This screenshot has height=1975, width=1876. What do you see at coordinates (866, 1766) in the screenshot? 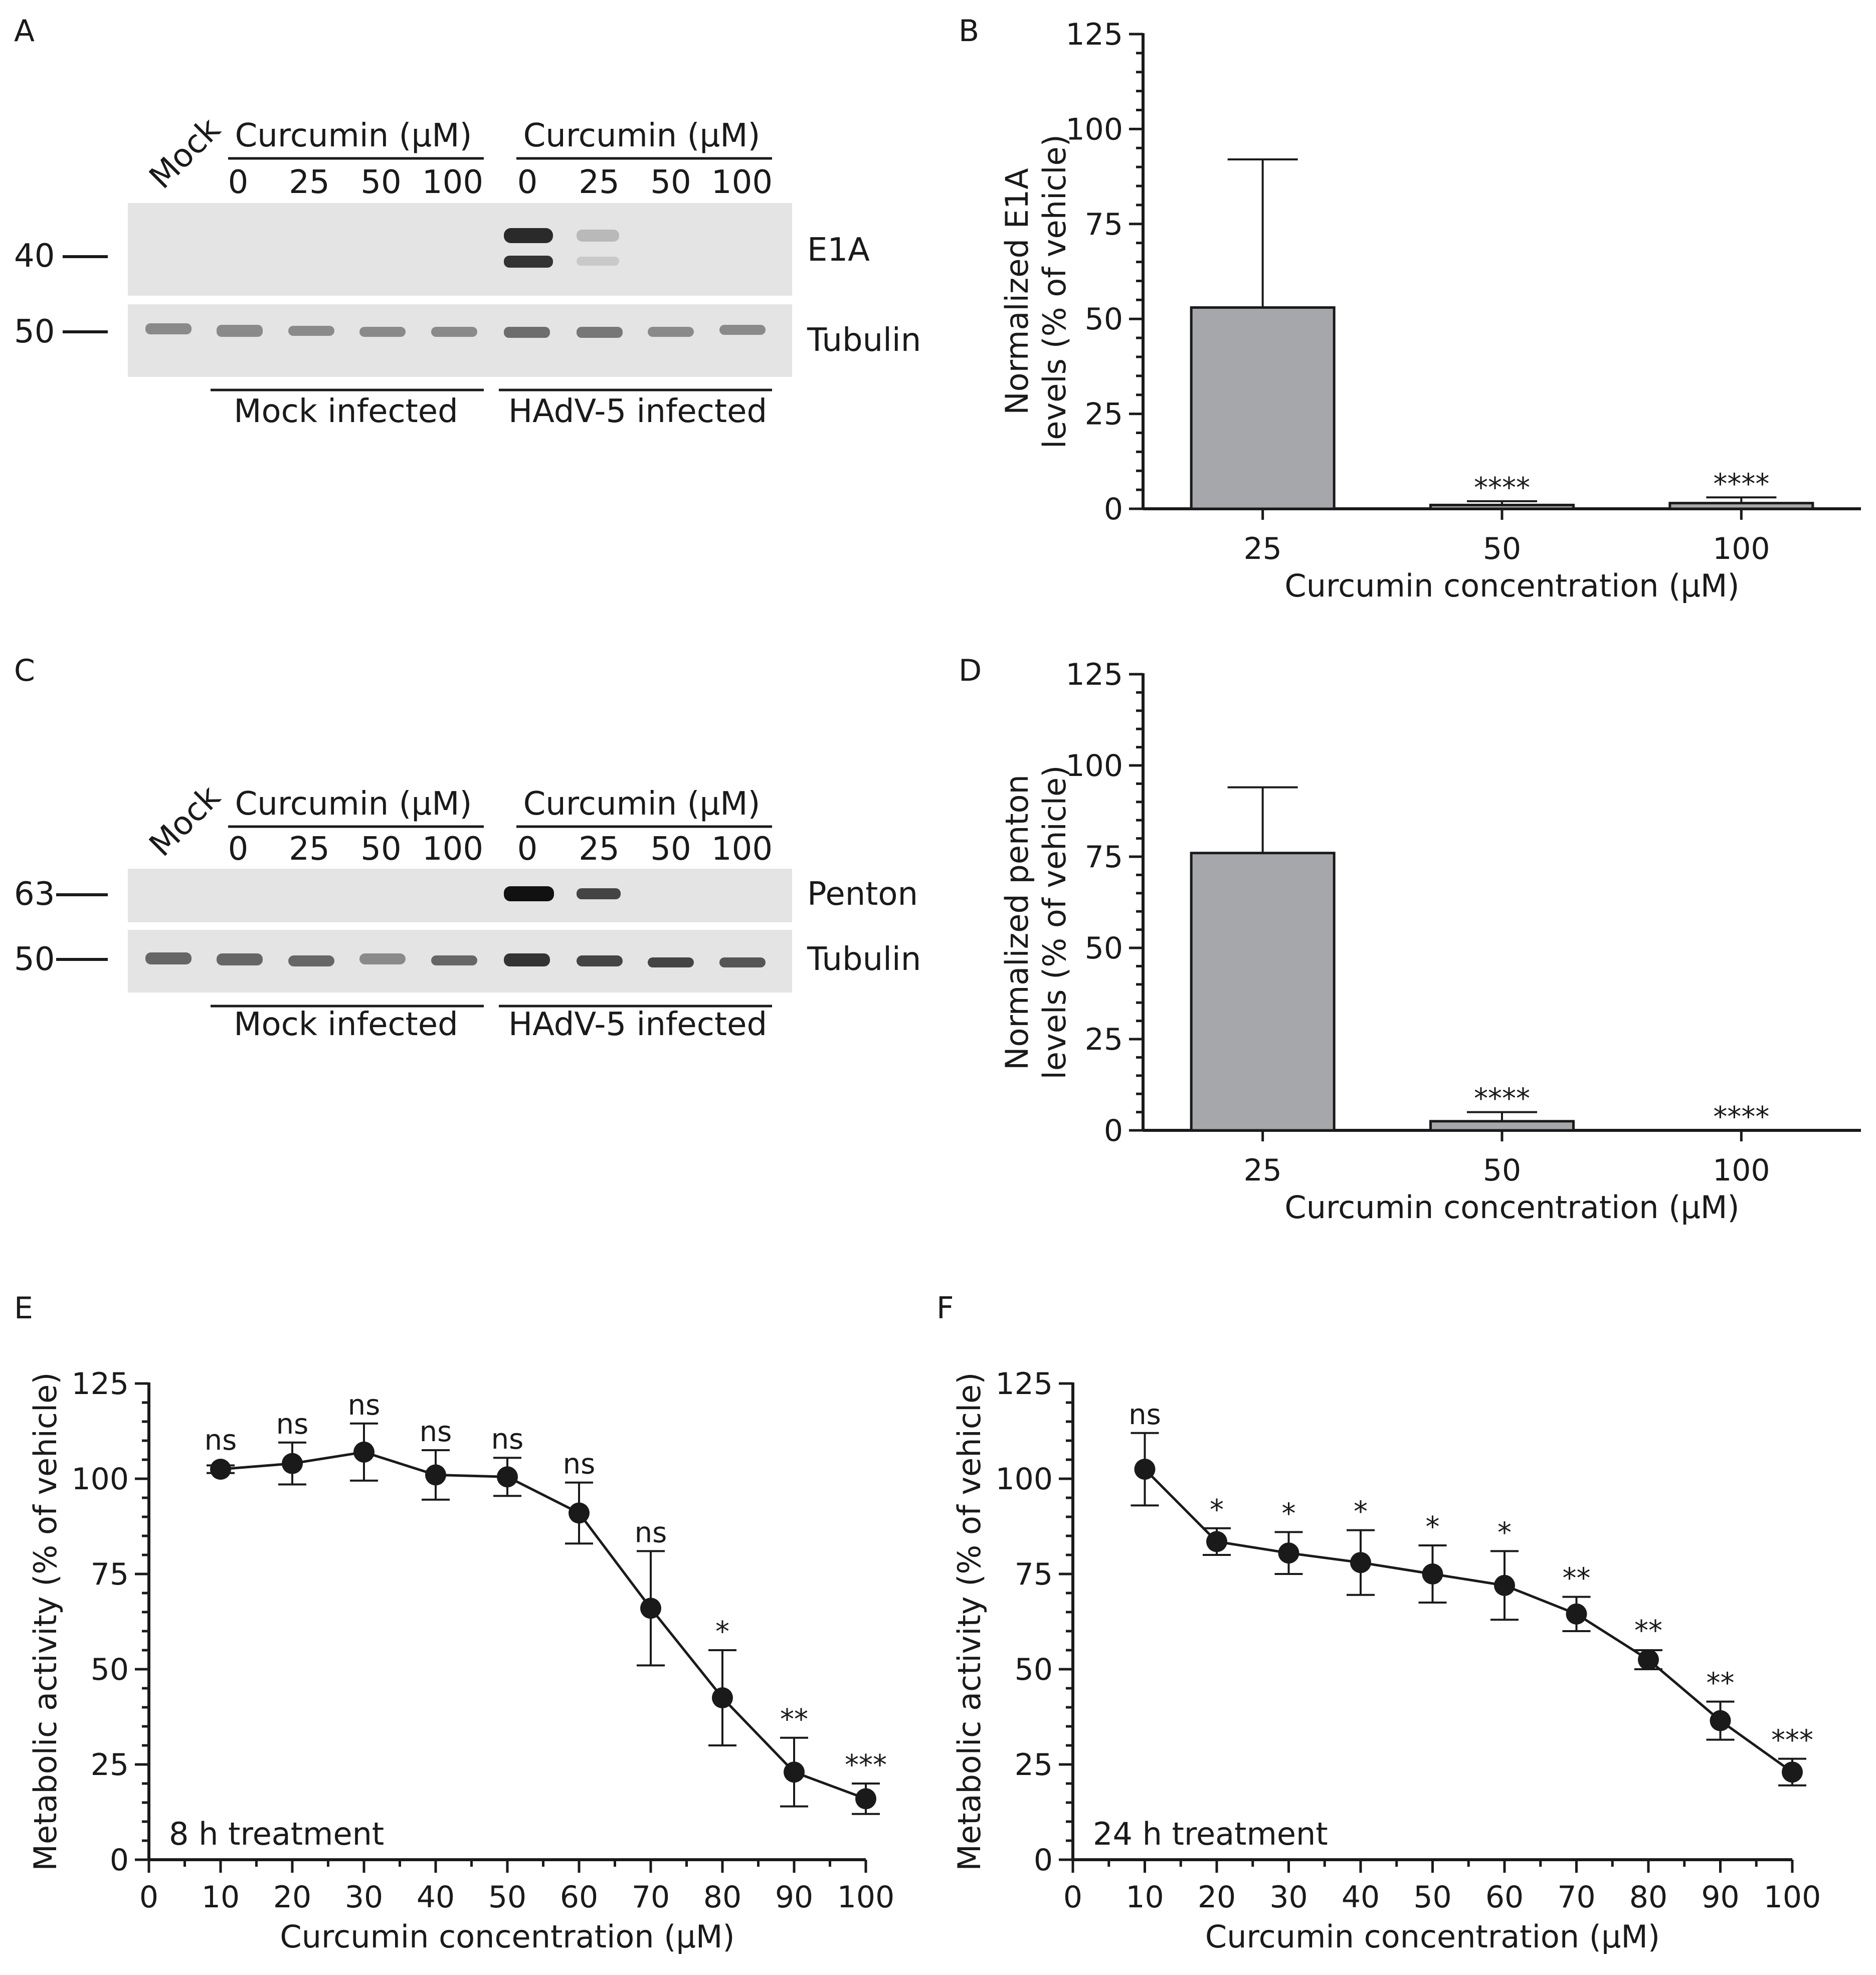
I see `significance-label: ***` at bounding box center [866, 1766].